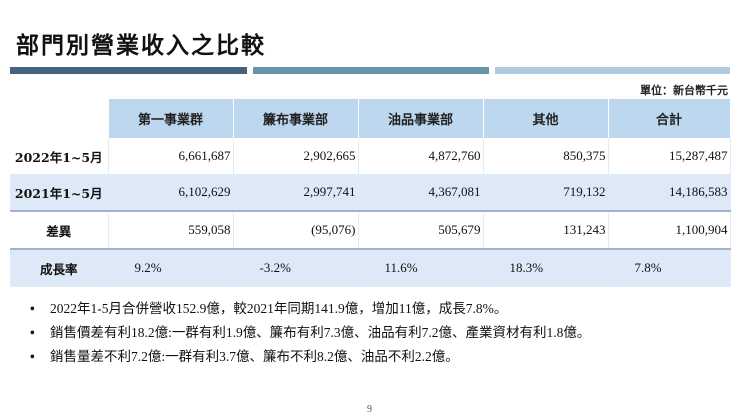 The image size is (740, 417). Describe the element at coordinates (59, 156) in the screenshot. I see `row-label: 2022年1~5月` at that location.